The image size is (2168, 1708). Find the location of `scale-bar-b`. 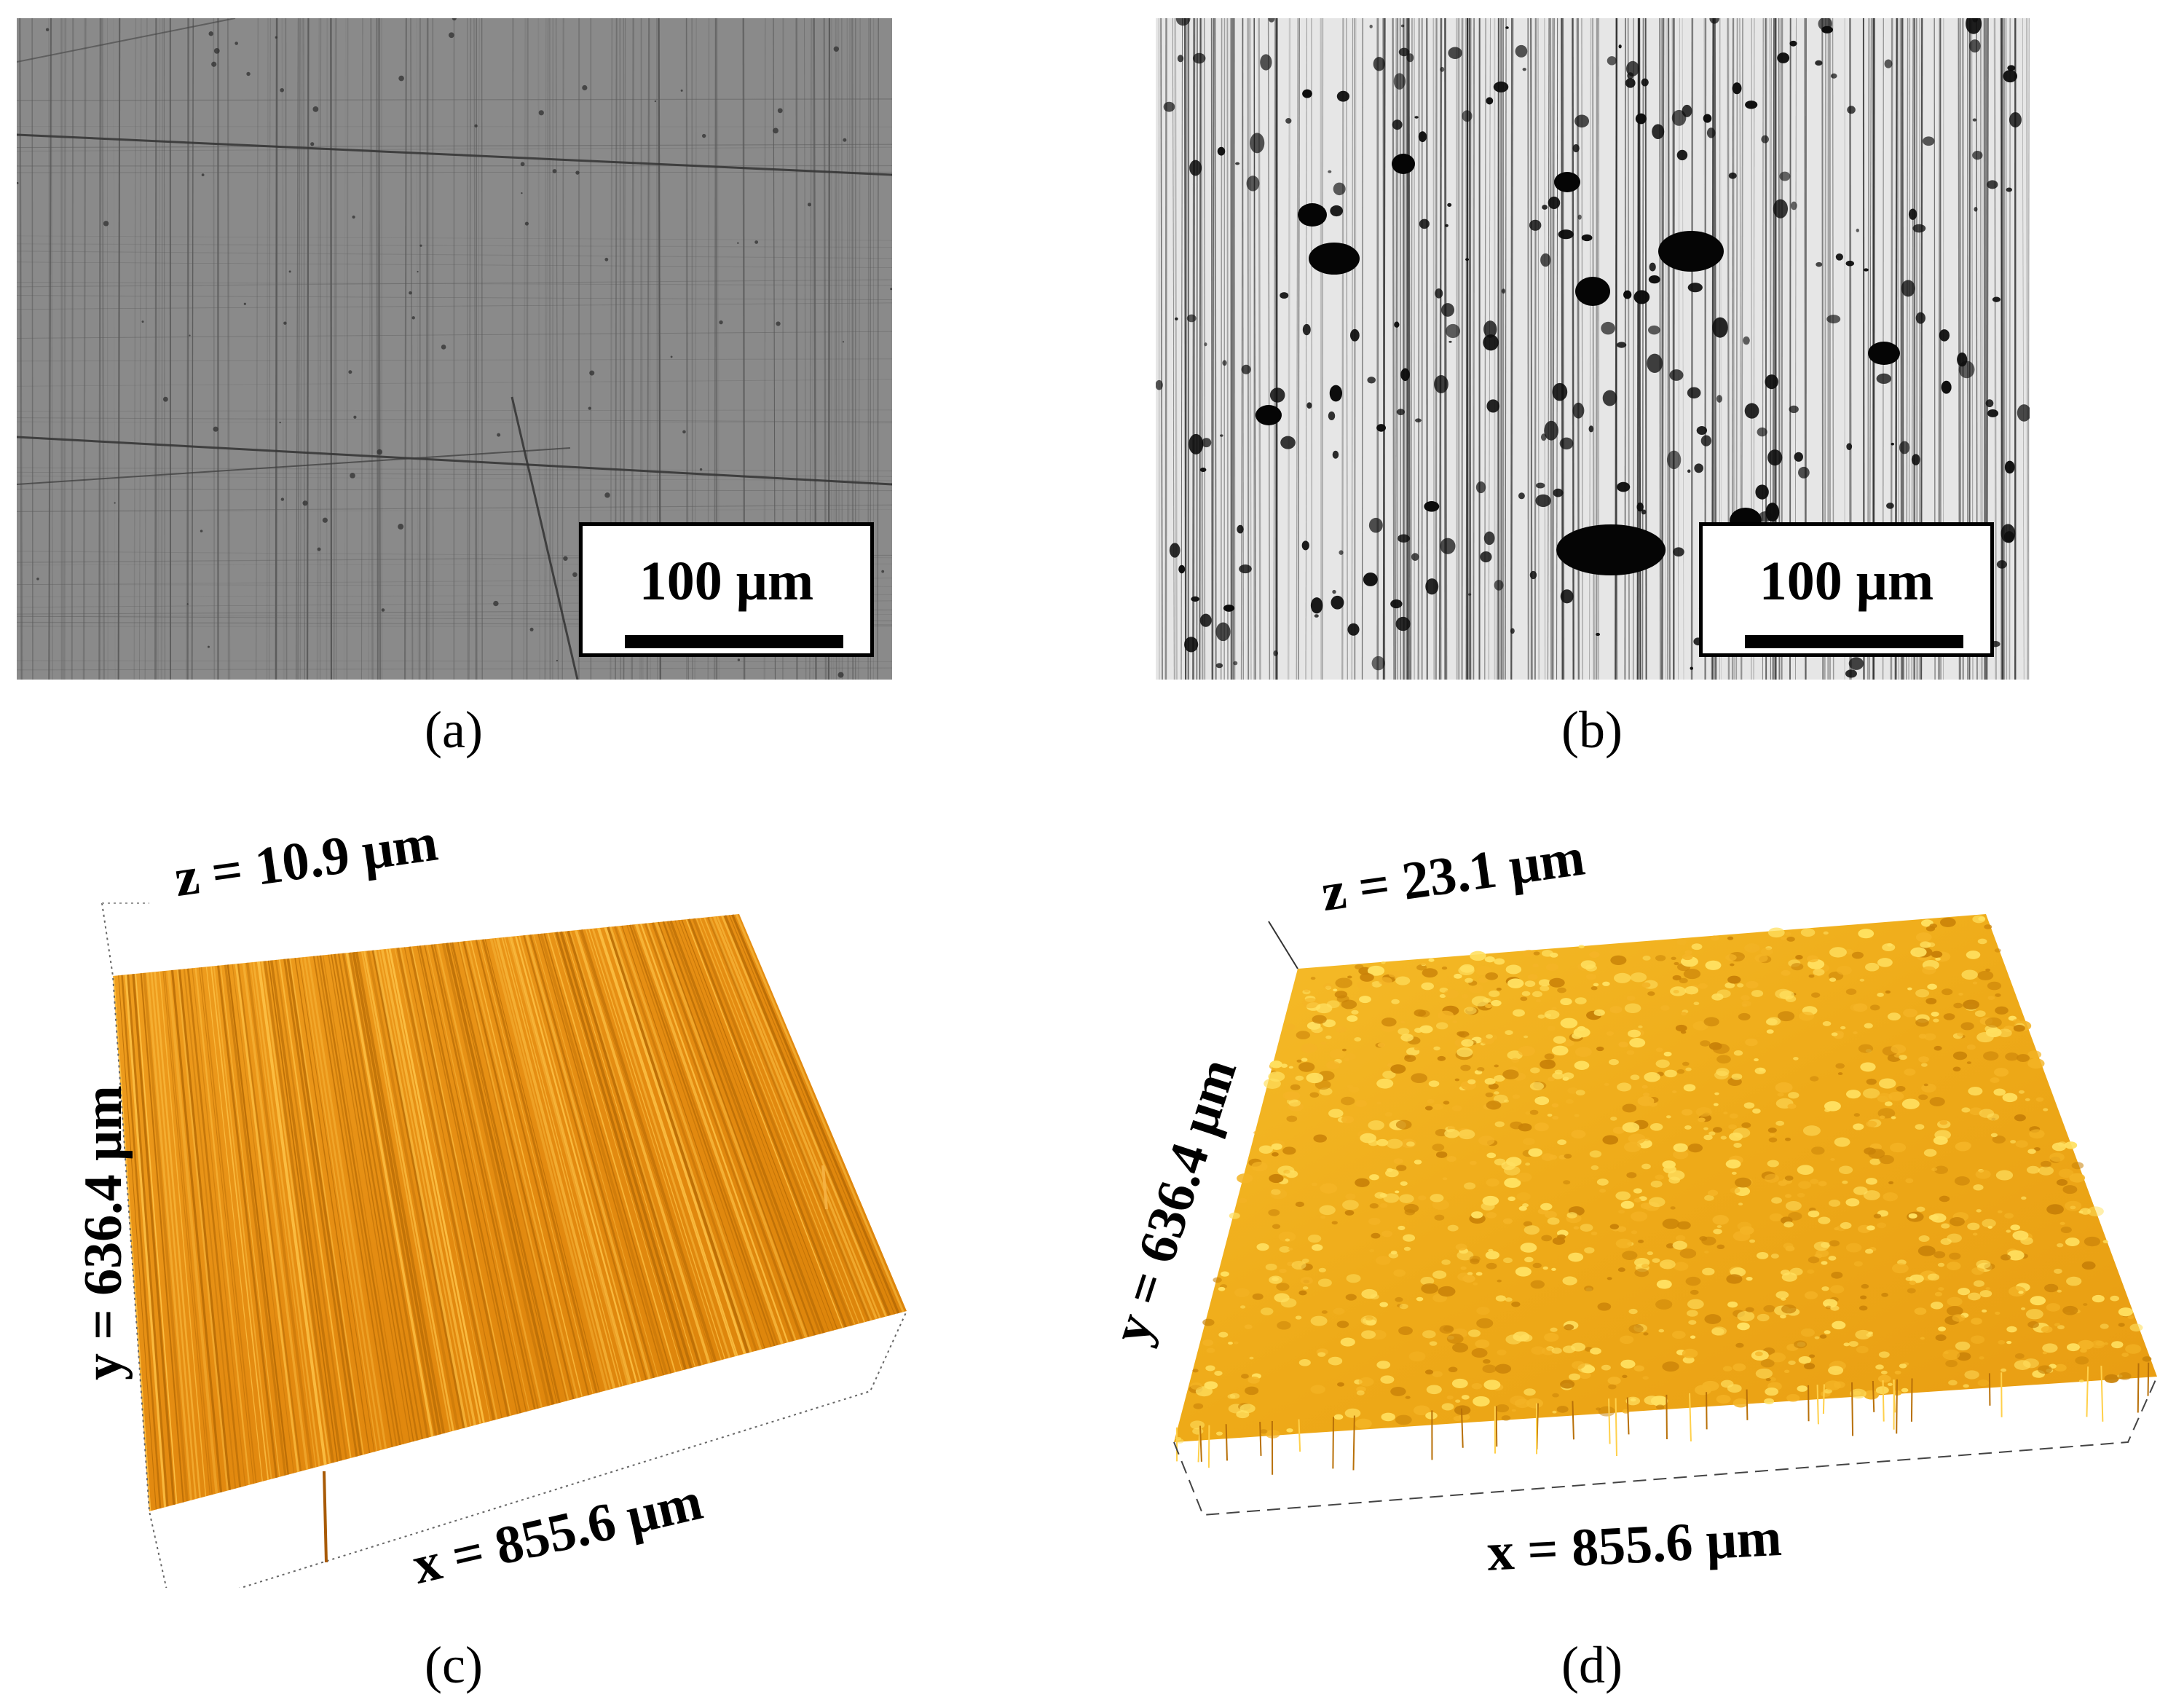

scale-bar-b is located at coordinates (1854, 641).